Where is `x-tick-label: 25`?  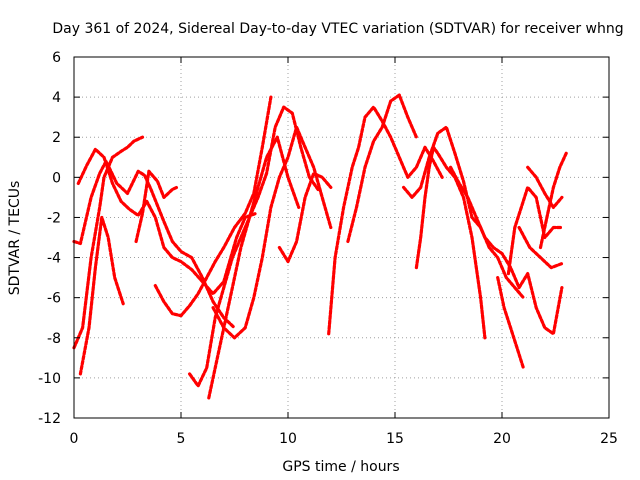
x-tick-label: 25 is located at coordinates (609, 439).